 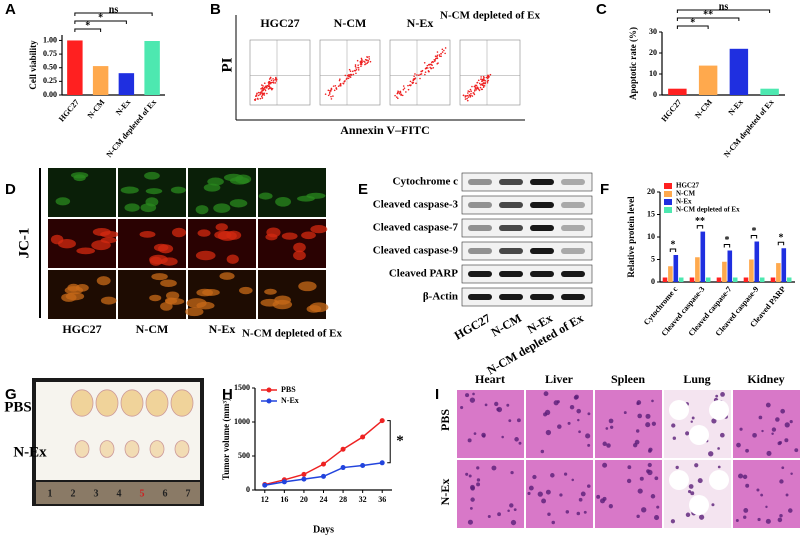 I want to click on flow-title: N-CM depleted of Ex, so click(x=490, y=16).